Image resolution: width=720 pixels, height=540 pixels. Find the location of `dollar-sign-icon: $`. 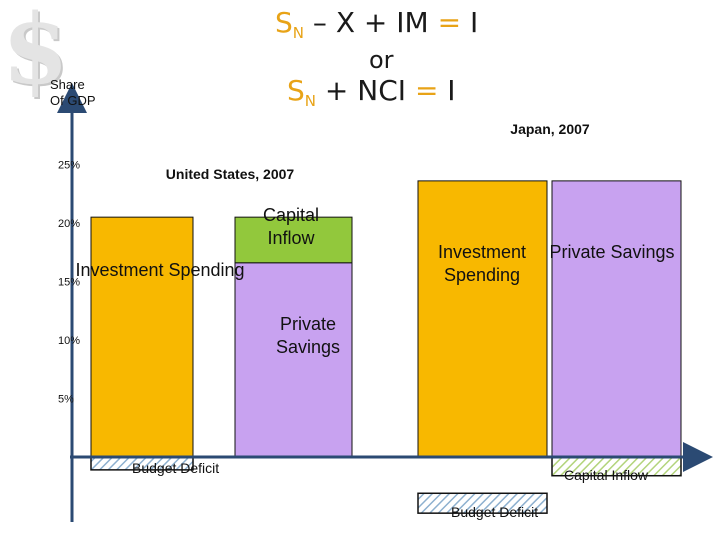

dollar-sign-icon: $ is located at coordinates (35, 53).